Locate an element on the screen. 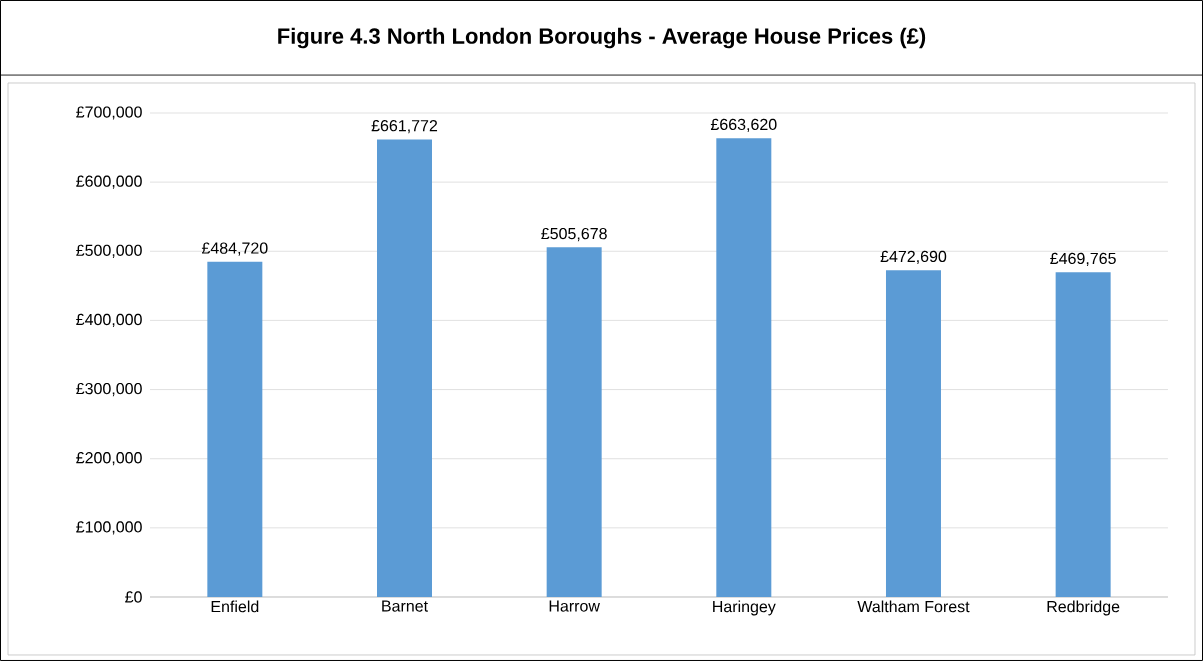 Image resolution: width=1203 pixels, height=661 pixels. data-label: £663,620 is located at coordinates (743, 125).